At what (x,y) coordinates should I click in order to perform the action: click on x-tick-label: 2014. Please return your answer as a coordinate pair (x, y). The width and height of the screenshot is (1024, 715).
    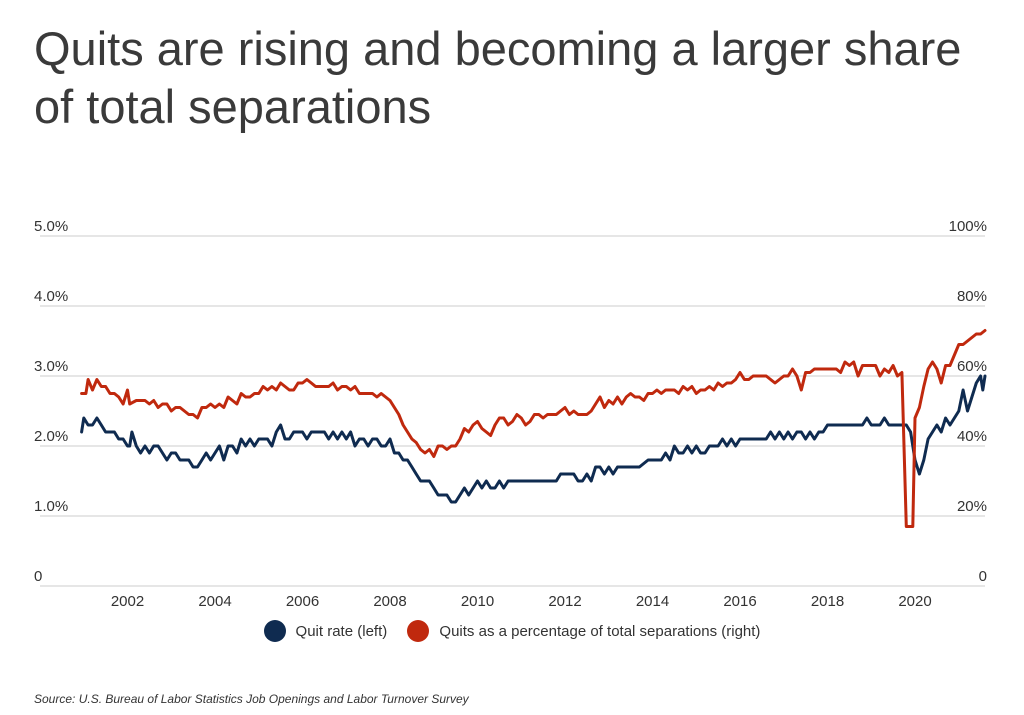
    Looking at the image, I should click on (652, 601).